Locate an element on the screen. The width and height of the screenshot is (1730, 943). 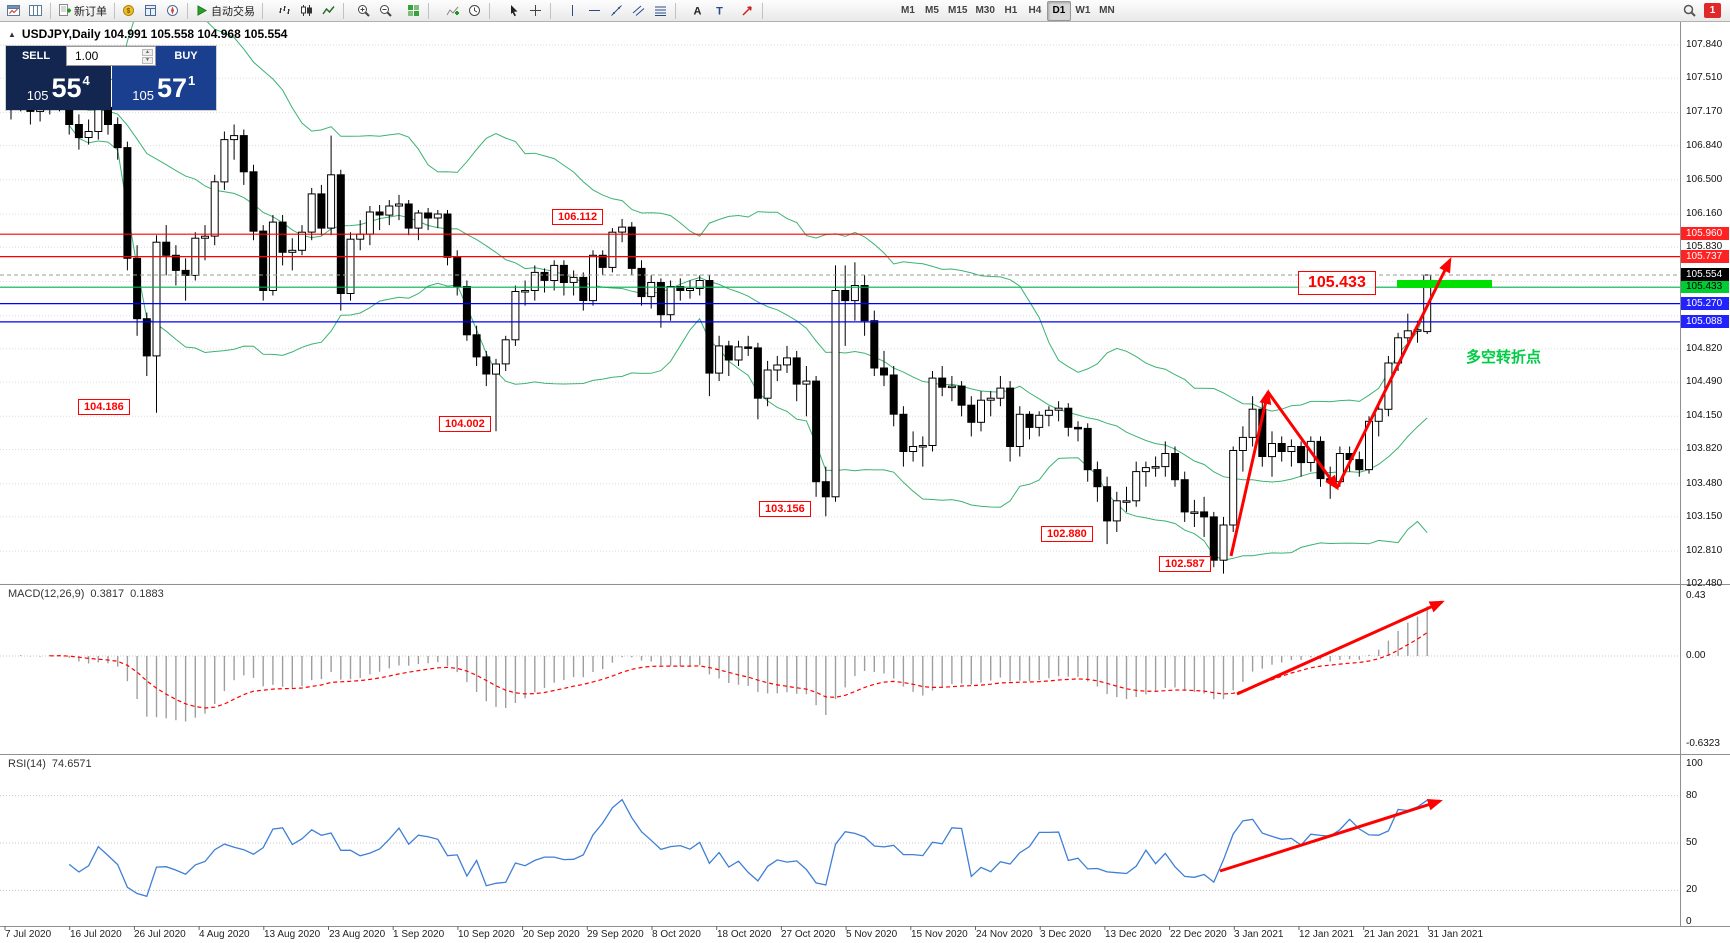
sell-price: 105 55 4 is located at coordinates (58, 88).